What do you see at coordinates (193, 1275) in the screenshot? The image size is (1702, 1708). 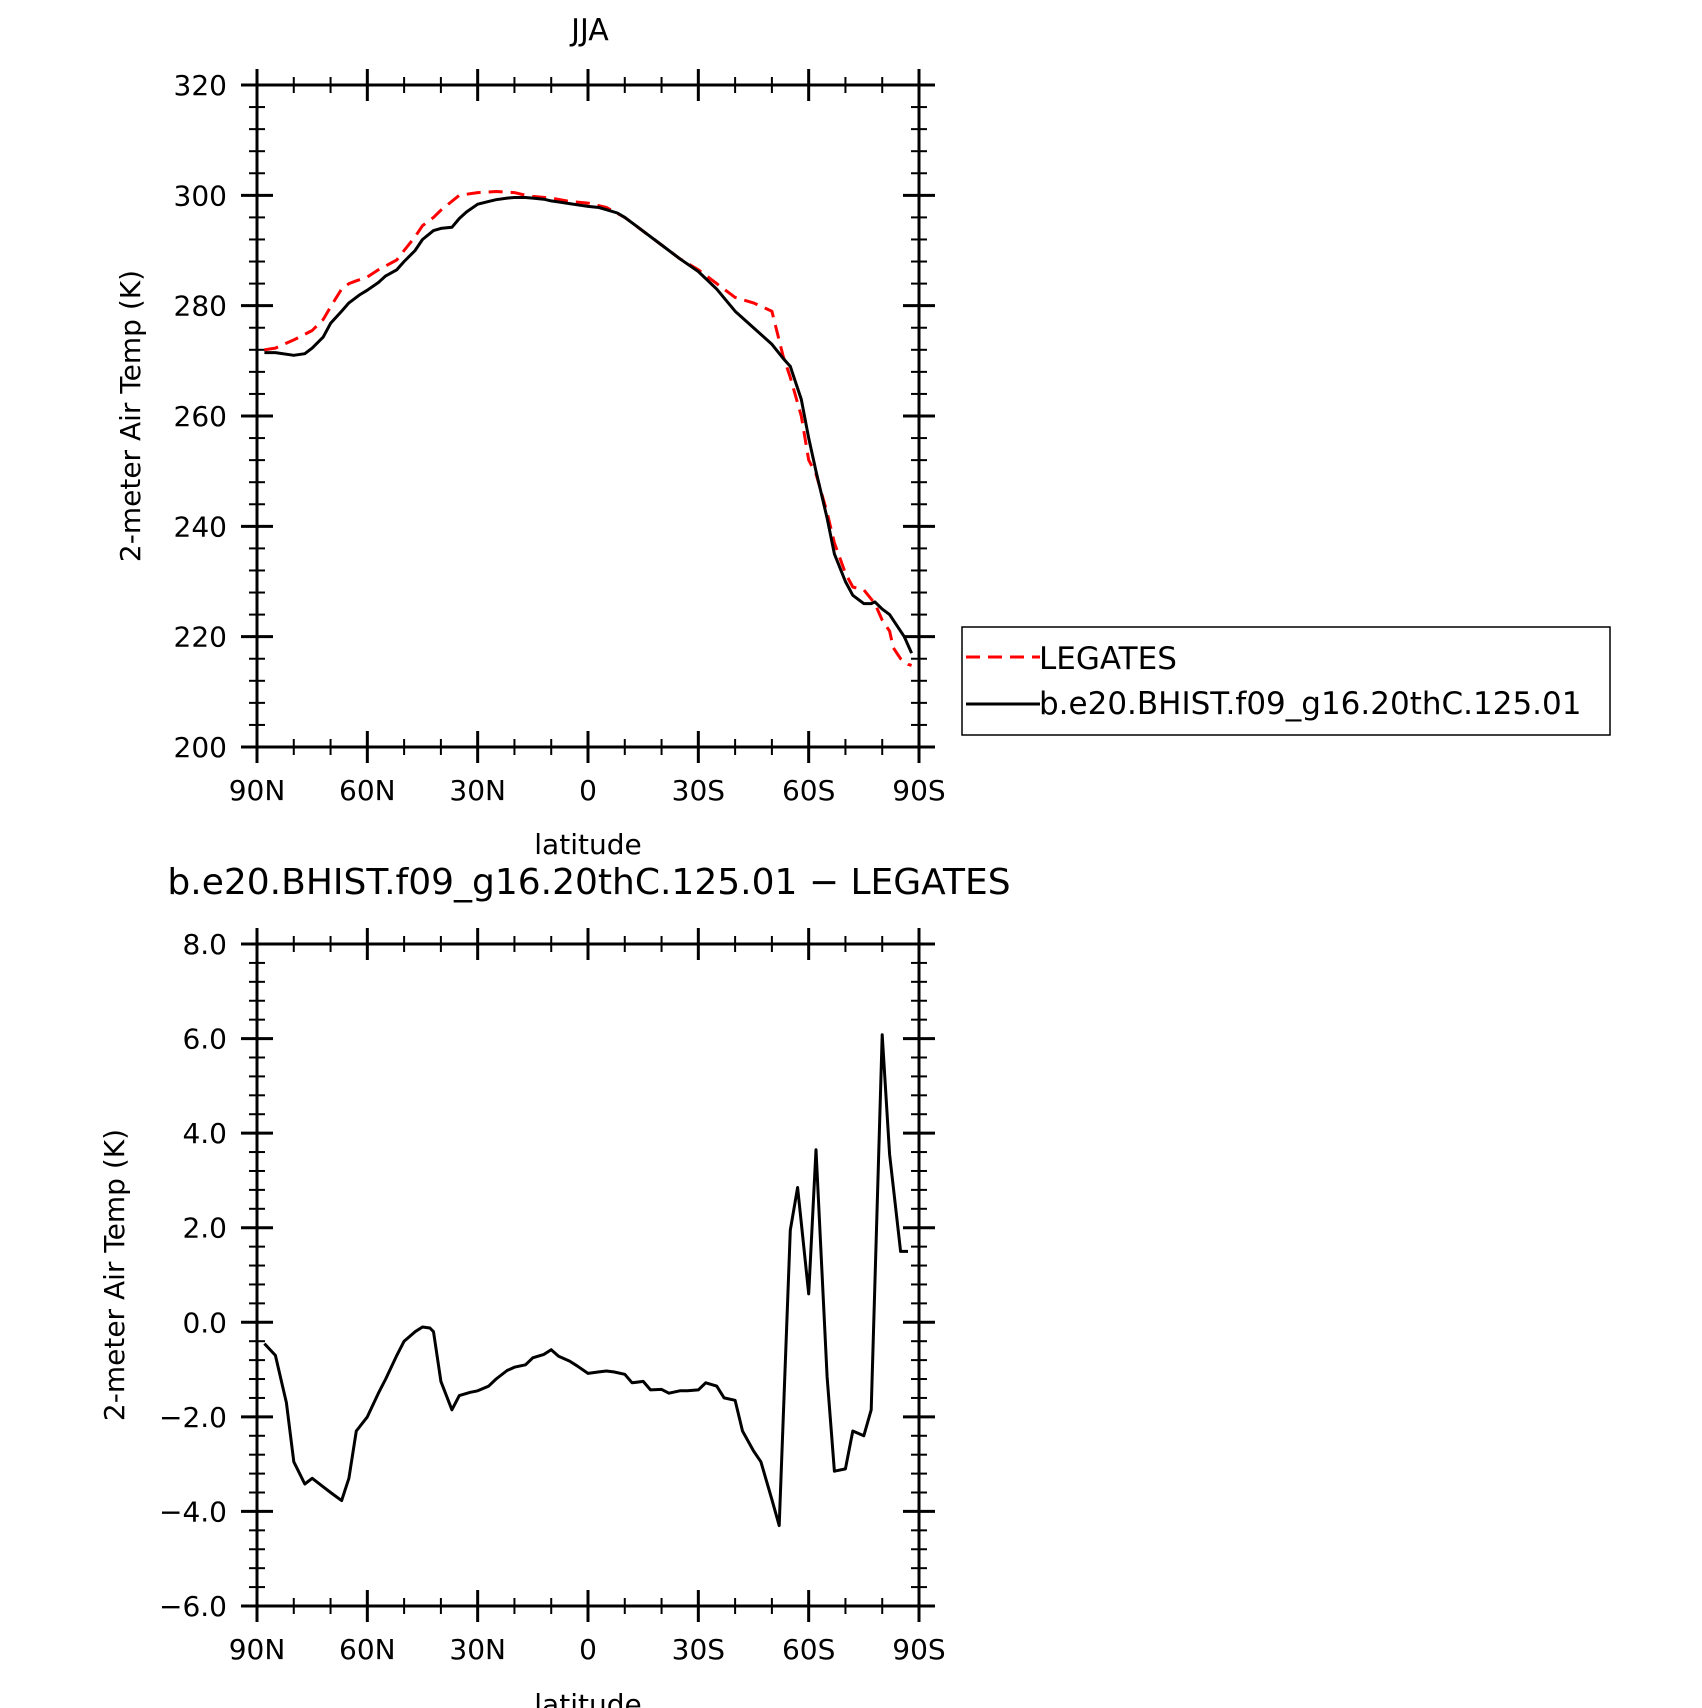 I see `bottom-y-tick-labels: −6.0 −4.0 −2.0 0.0 2.0 4.0 6.0 8.0` at bounding box center [193, 1275].